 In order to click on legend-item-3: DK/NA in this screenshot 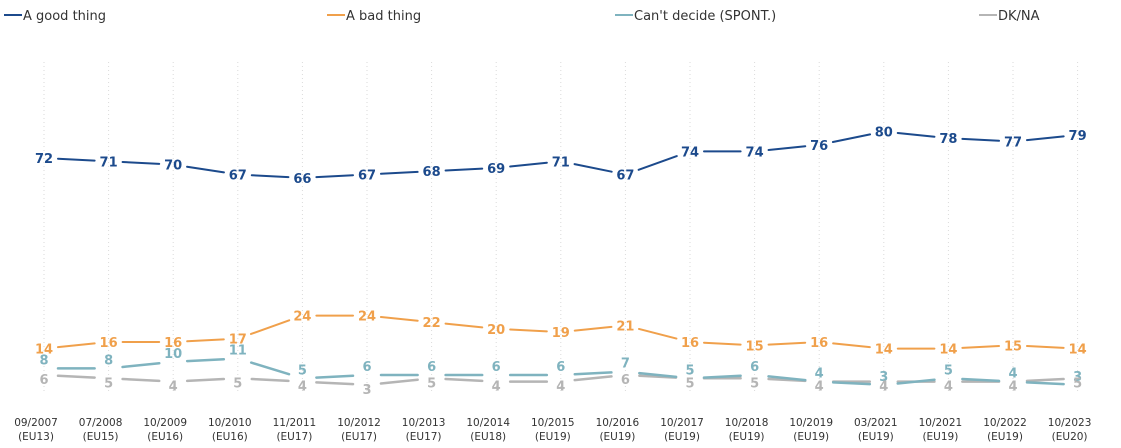, I will do `click(1009, 16)`.